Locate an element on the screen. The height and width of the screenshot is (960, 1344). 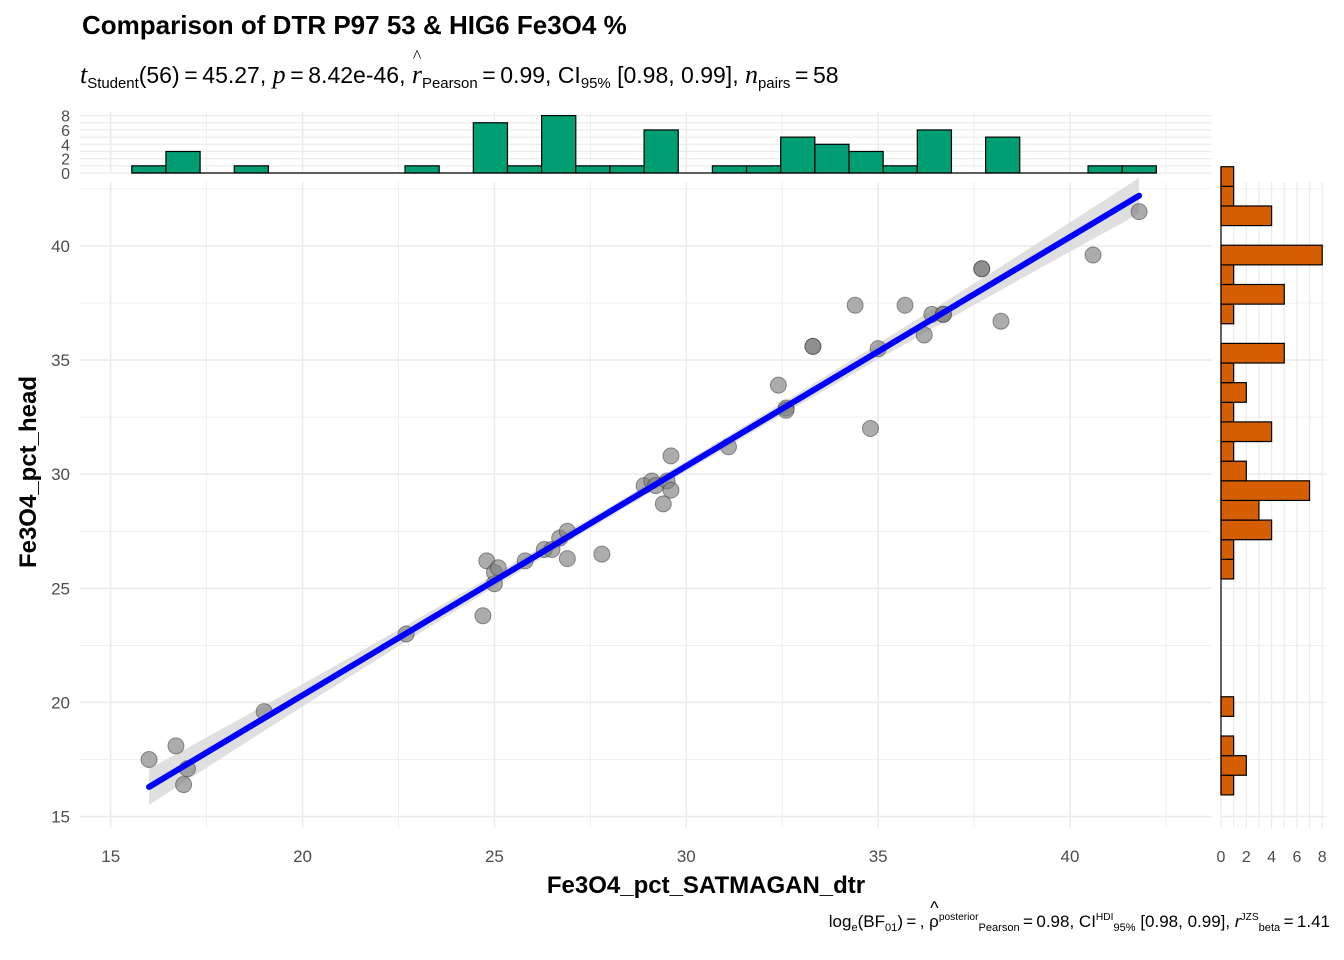
x-tick-label: 35 is located at coordinates (878, 856).